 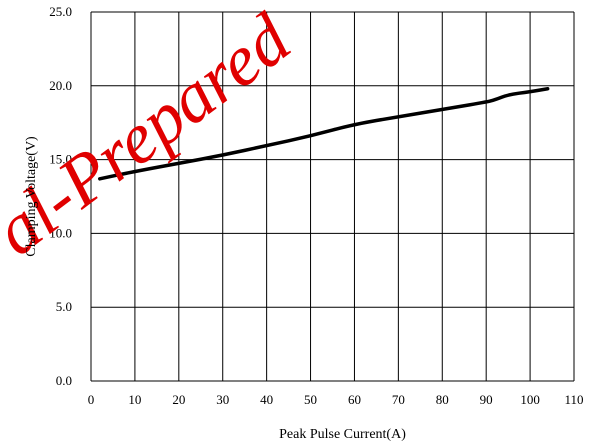 What do you see at coordinates (398, 399) in the screenshot?
I see `x-tick-label-70: 70` at bounding box center [398, 399].